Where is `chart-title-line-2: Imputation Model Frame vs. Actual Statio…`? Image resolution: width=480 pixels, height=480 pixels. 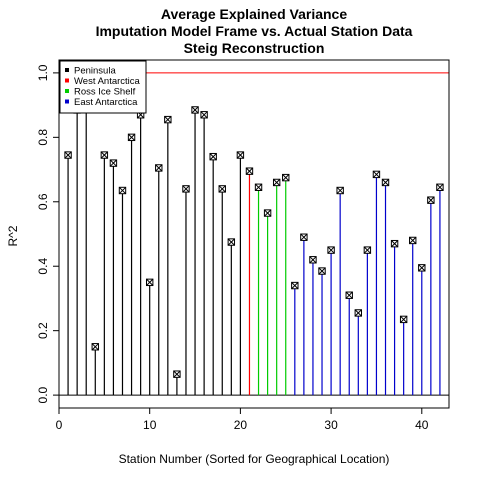 chart-title-line-2: Imputation Model Frame vs. Actual Statio… is located at coordinates (254, 31).